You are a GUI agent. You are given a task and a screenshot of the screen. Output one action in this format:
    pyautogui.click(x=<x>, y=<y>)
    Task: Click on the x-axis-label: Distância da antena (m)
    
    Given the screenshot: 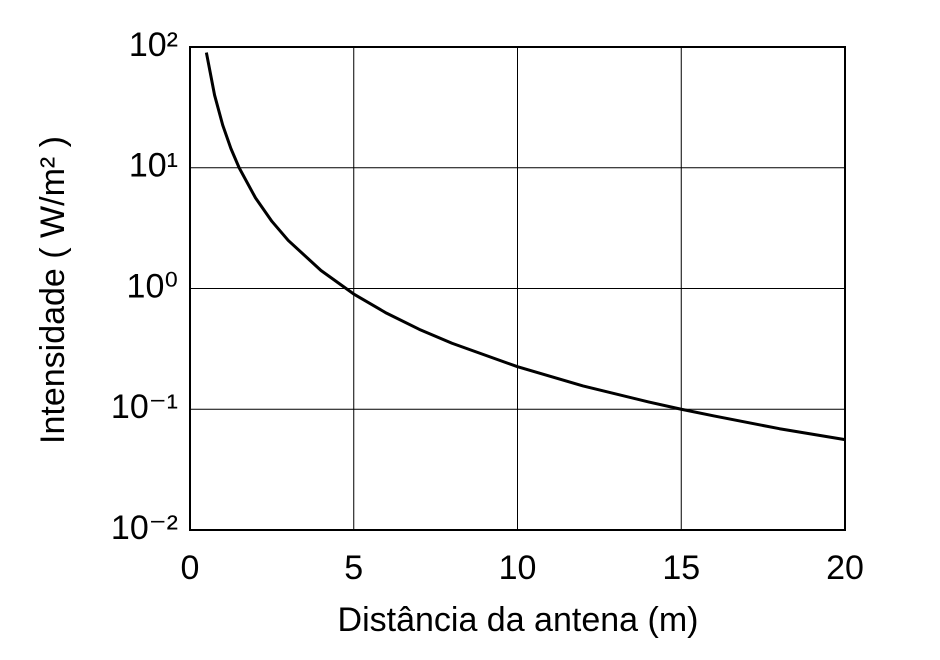 What is the action you would take?
    pyautogui.click(x=518, y=620)
    